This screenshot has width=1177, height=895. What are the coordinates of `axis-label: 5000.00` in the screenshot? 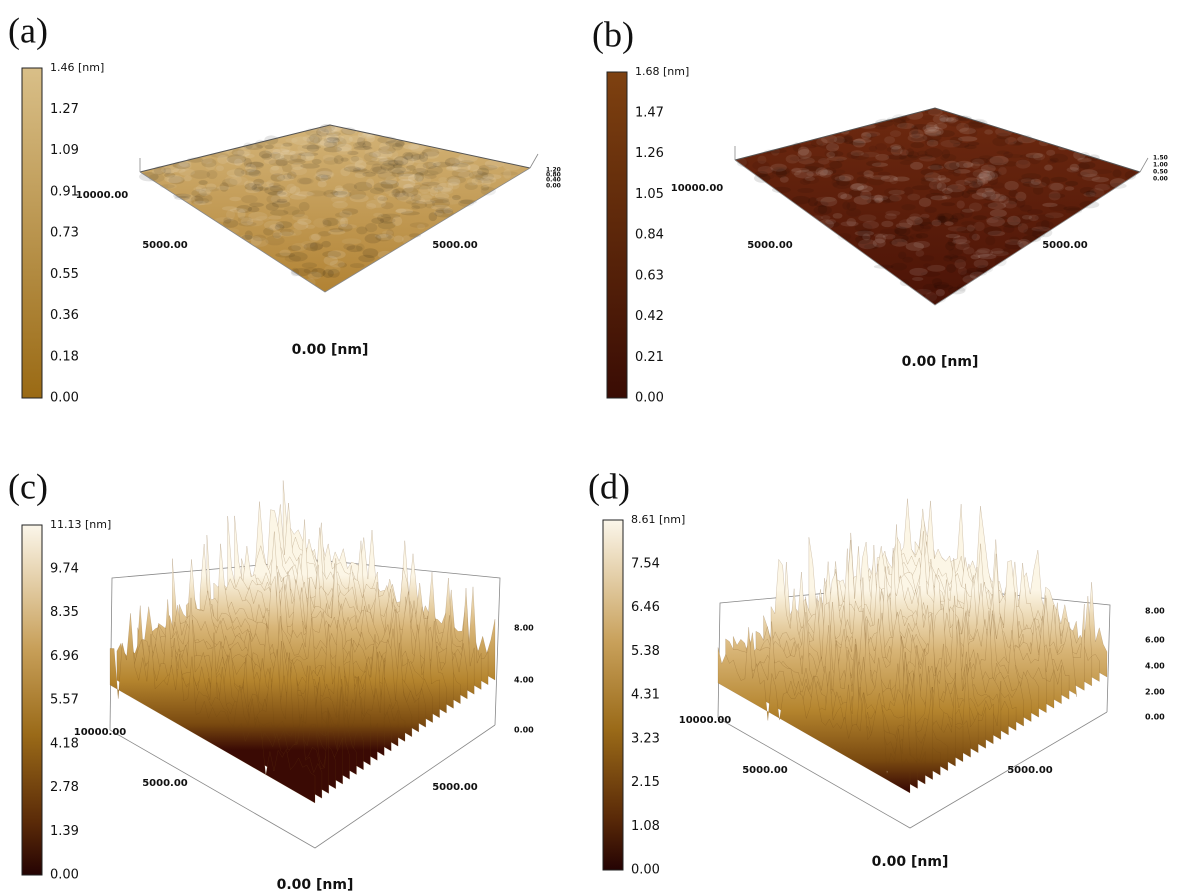 It's located at (165, 245).